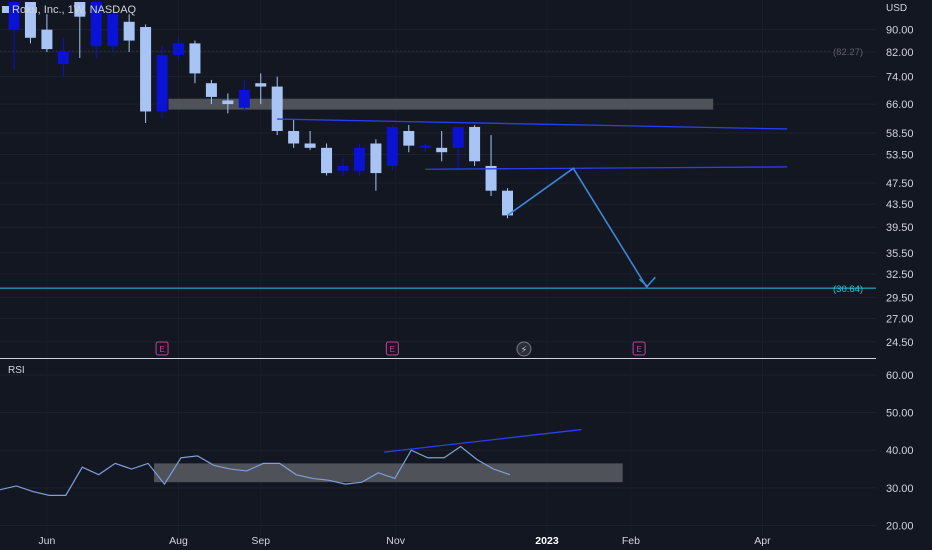 The height and width of the screenshot is (550, 932). I want to click on price-tick-label: 43.50, so click(900, 205).